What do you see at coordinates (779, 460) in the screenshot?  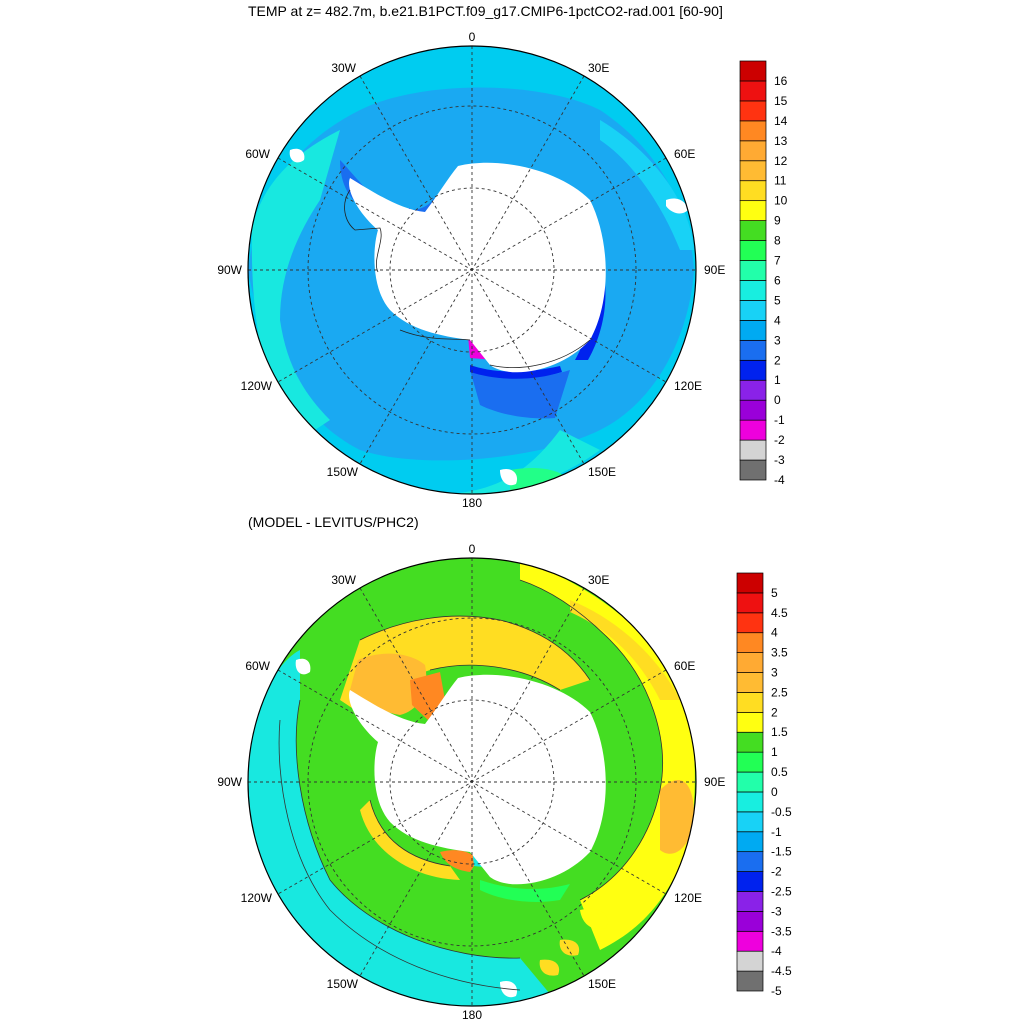 I see `top-colorbar-tick-label: -3` at bounding box center [779, 460].